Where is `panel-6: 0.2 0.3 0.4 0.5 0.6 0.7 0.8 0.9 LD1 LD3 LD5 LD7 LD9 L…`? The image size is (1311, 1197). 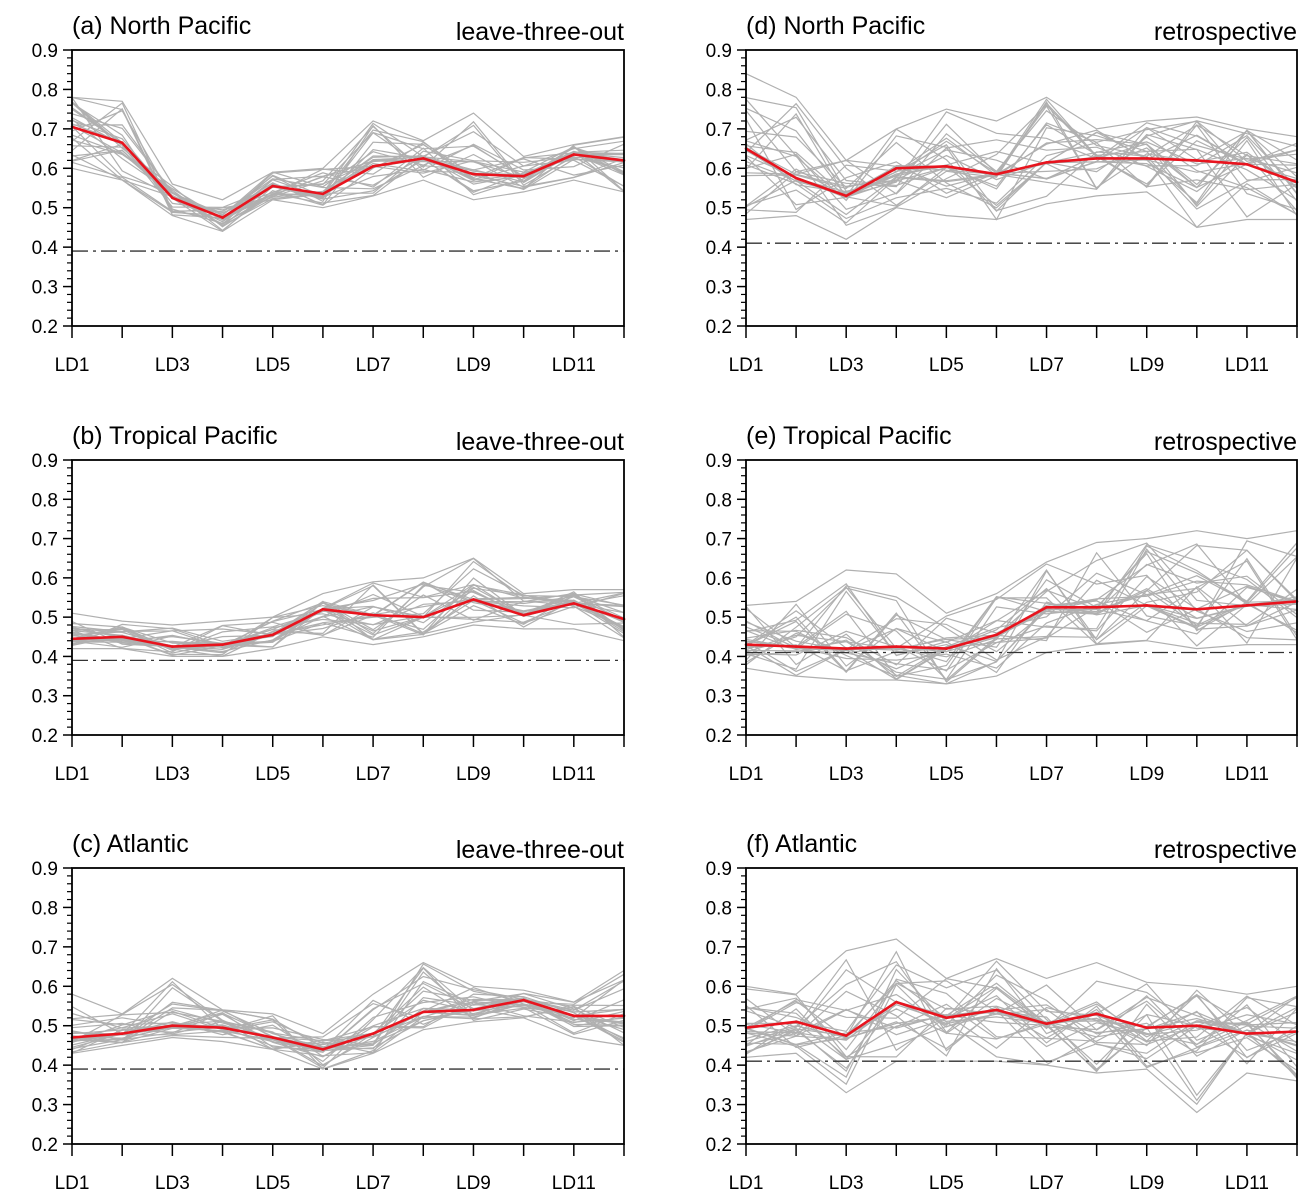
panel-6: 0.2 0.3 0.4 0.5 0.6 0.7 0.8 0.9 LD1 LD3 LD5 LD7 LD9 L… is located at coordinates (1002, 1012).